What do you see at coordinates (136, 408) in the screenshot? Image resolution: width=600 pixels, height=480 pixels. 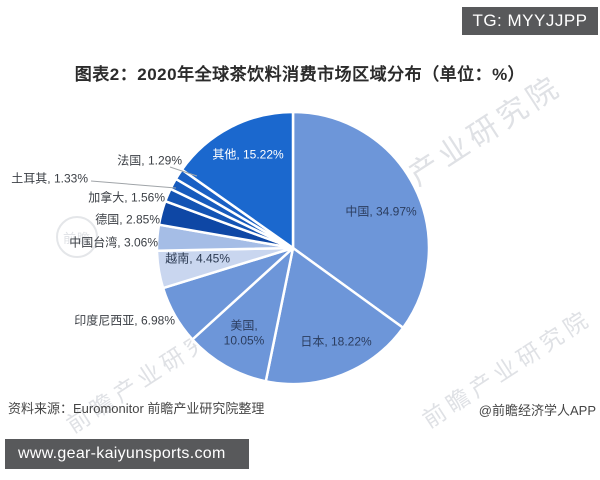 I see `source-note: 资料来源：Euromonitor 前瞻产业研究院整理` at bounding box center [136, 408].